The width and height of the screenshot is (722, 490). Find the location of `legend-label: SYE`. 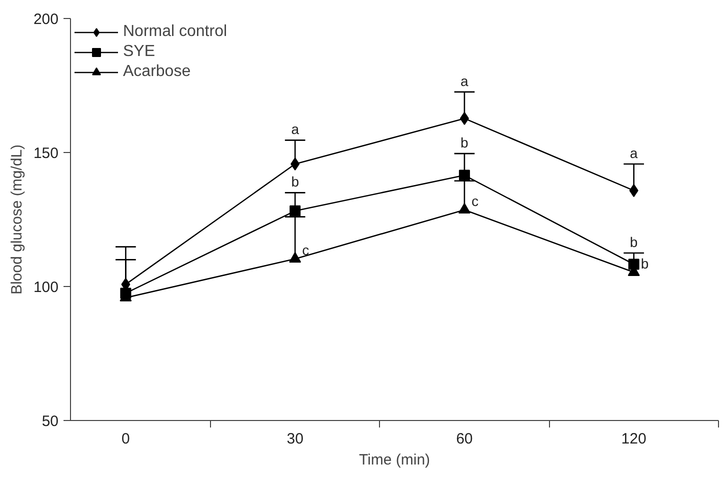

legend-label: SYE is located at coordinates (139, 52).